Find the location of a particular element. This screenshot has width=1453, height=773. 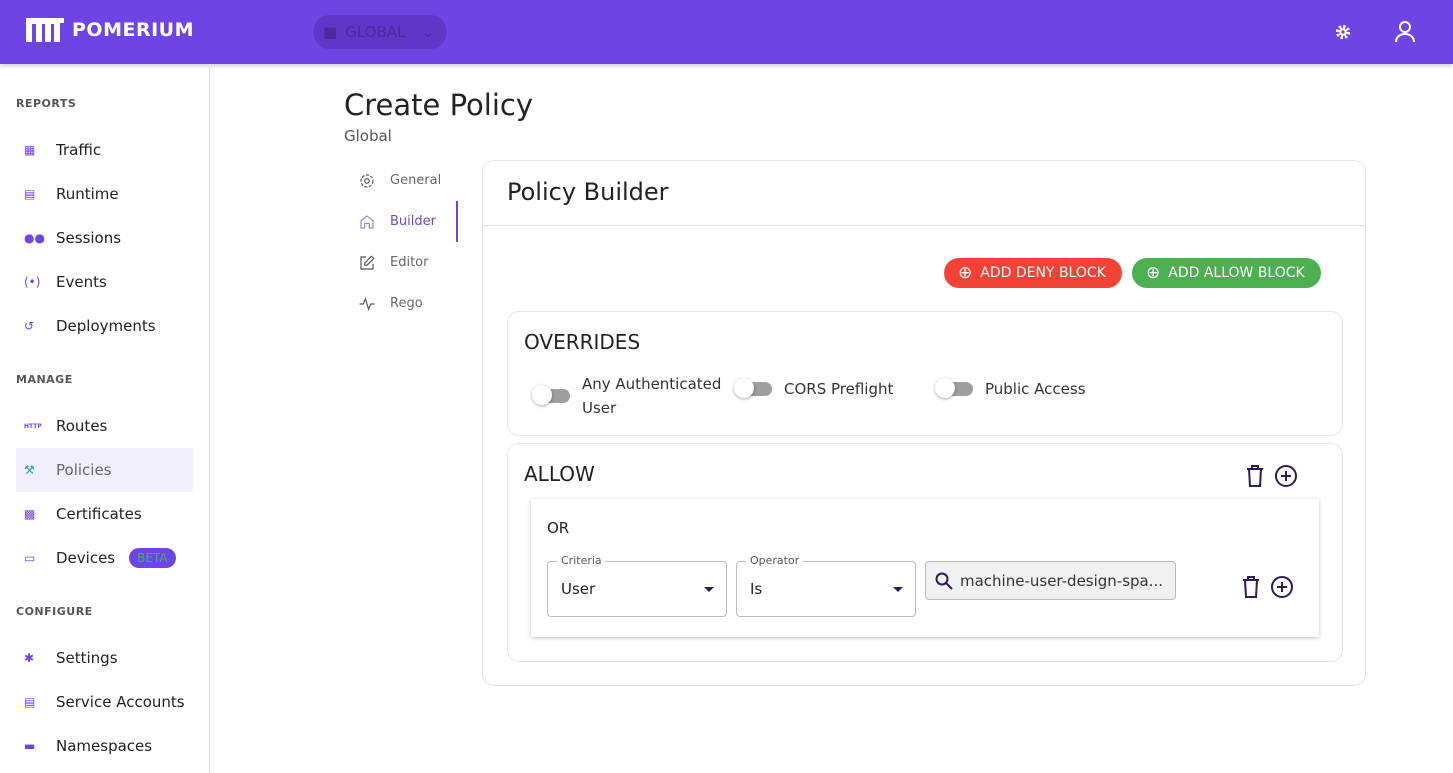

gear-icon: ✱ is located at coordinates (29, 658).